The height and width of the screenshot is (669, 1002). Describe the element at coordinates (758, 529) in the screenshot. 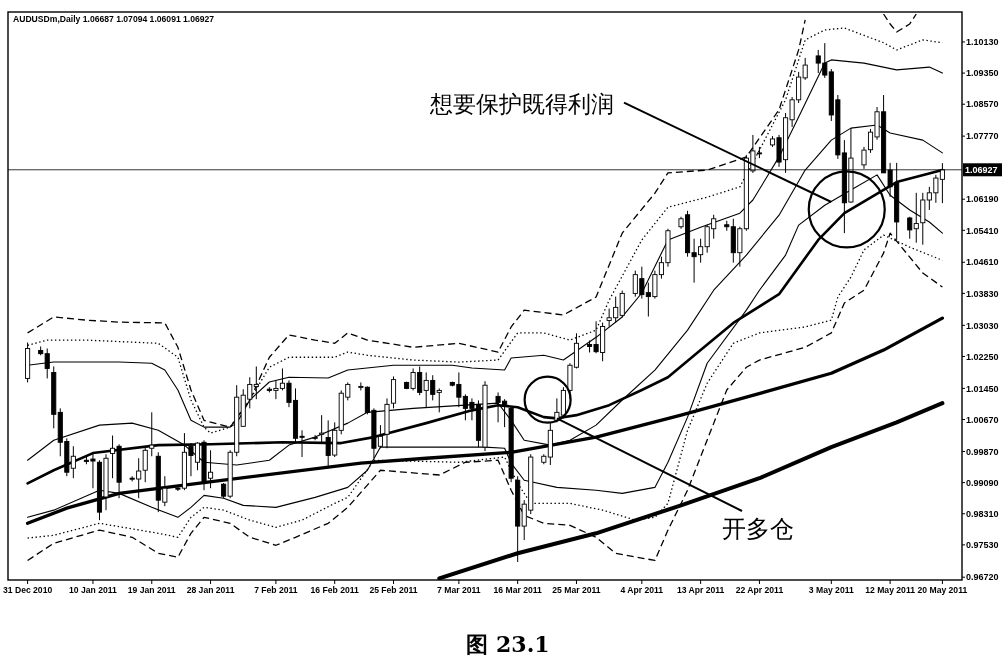

I see `annotation: 开多仓` at that location.